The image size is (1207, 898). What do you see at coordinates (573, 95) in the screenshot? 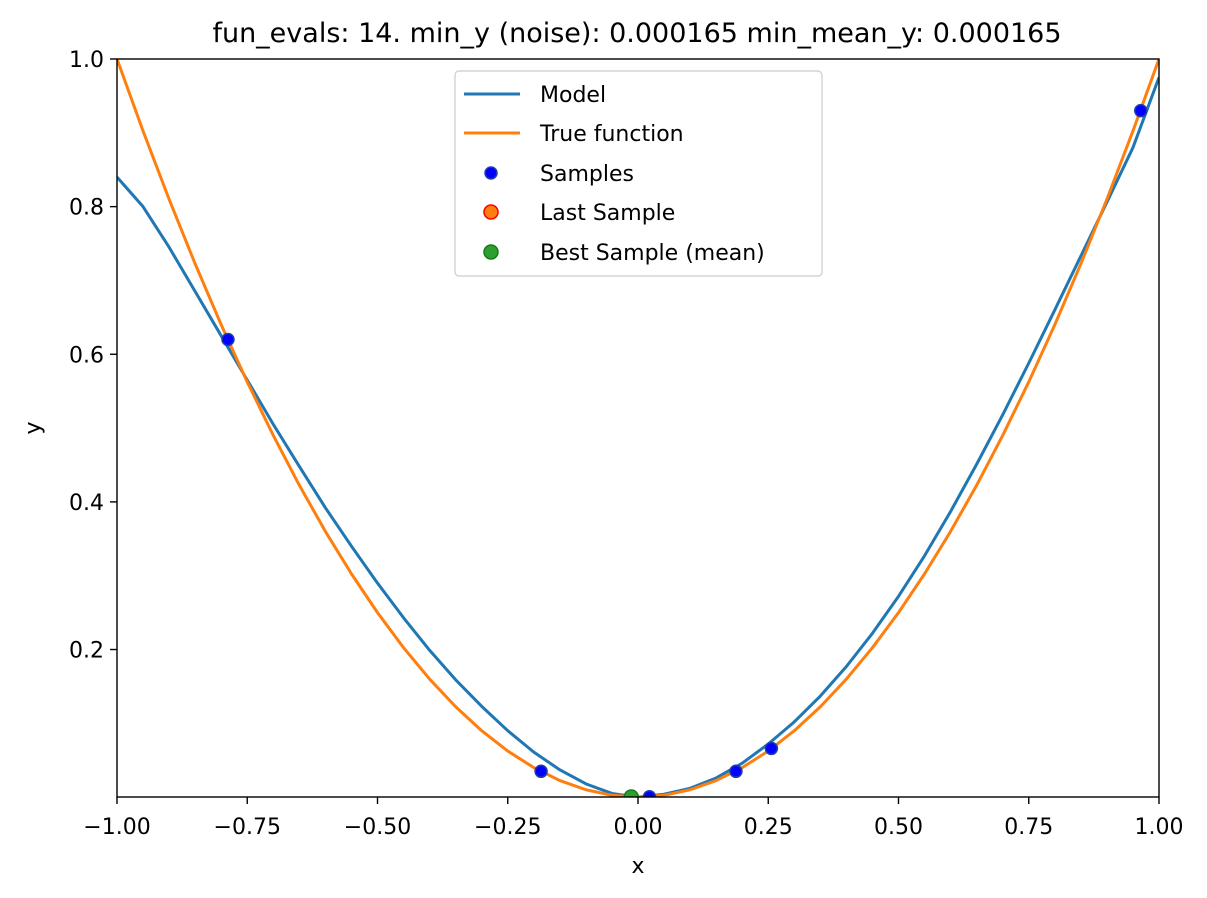
I see `legend-model-label: Model` at bounding box center [573, 95].